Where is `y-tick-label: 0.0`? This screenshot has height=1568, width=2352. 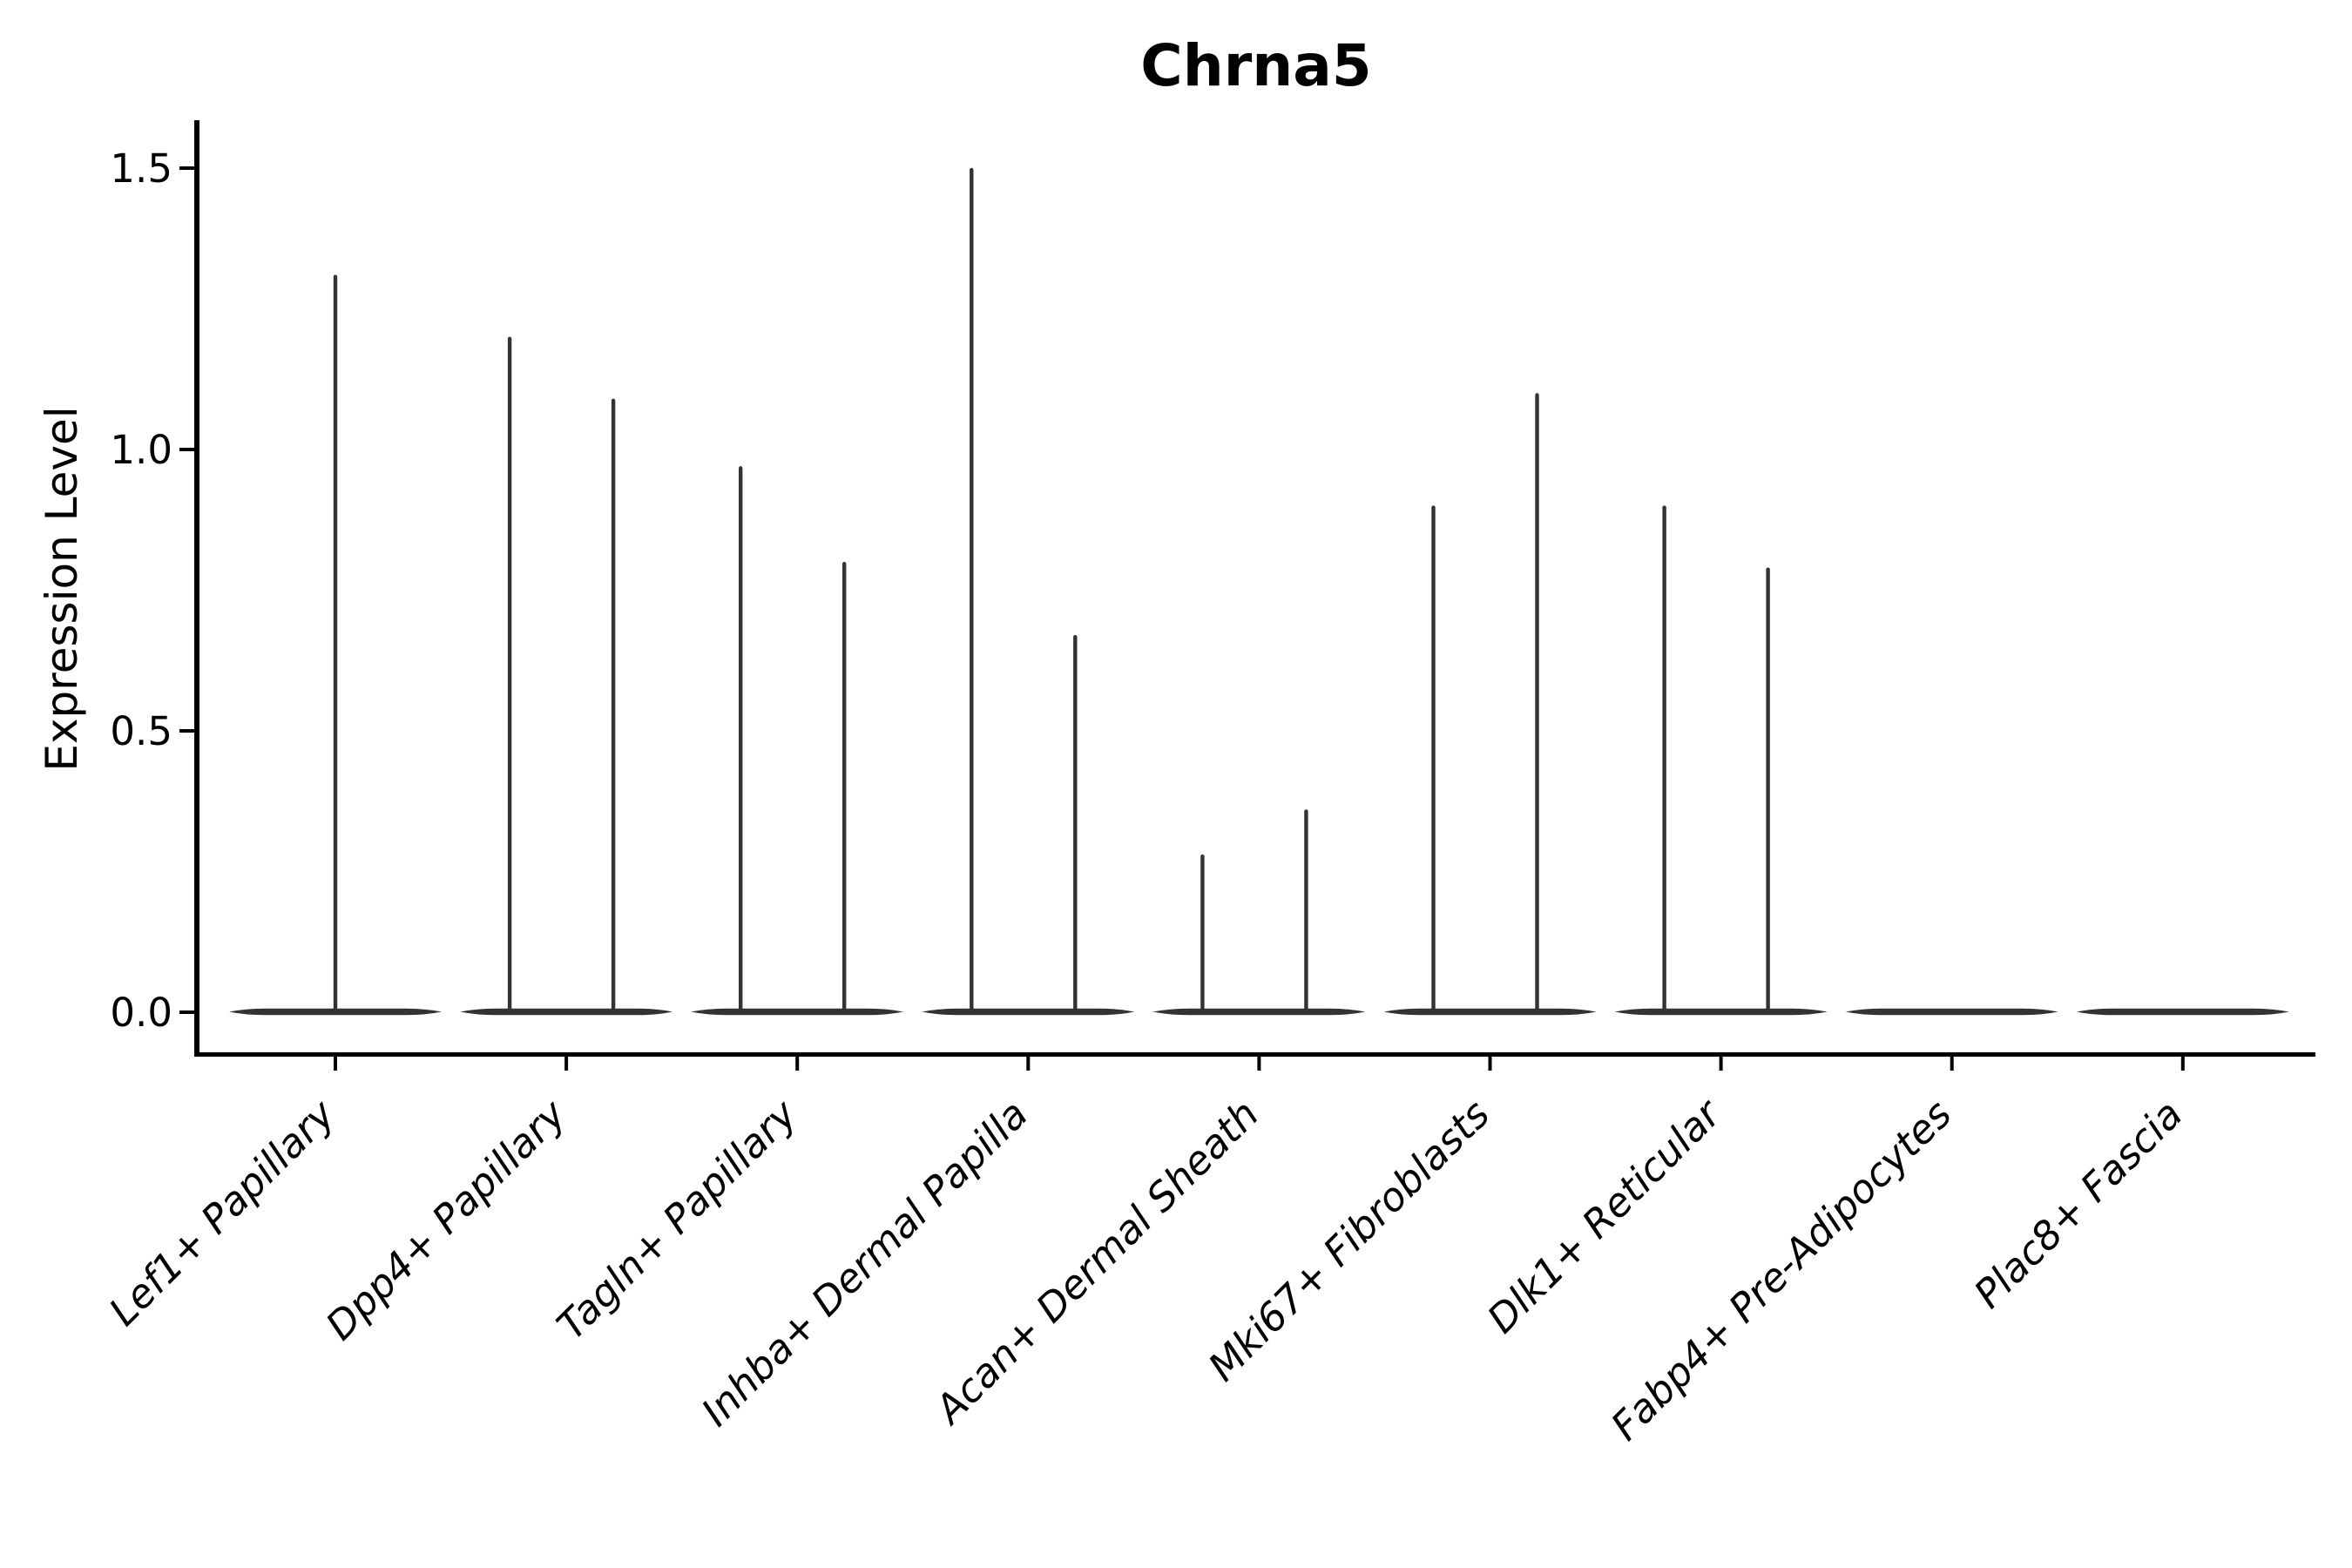
y-tick-label: 0.0 is located at coordinates (141, 1013).